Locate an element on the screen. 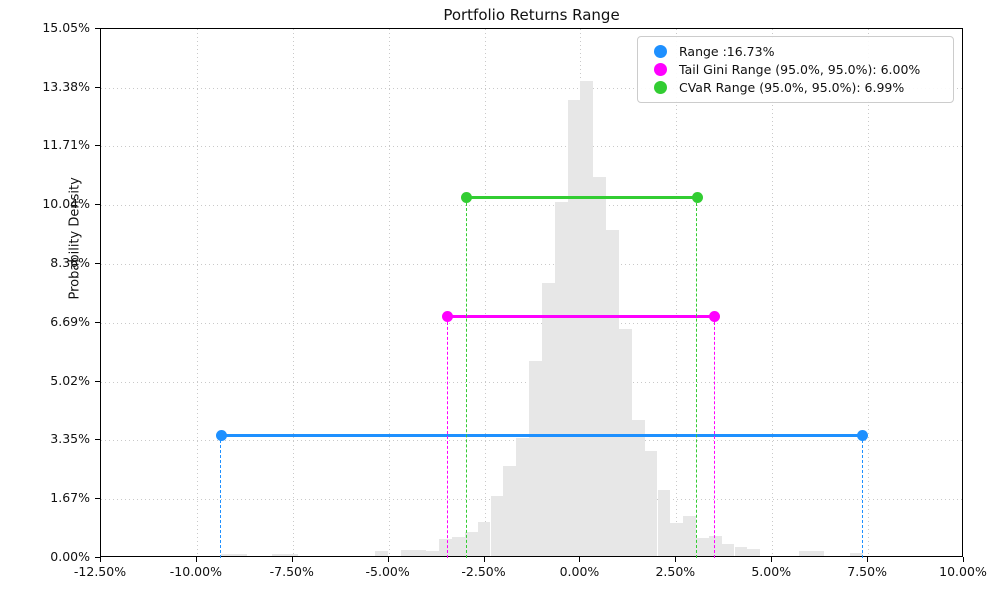 The image size is (1005, 590). legend-label: CVaR Range (95.0%, 95.0%): 6.99% is located at coordinates (792, 87).